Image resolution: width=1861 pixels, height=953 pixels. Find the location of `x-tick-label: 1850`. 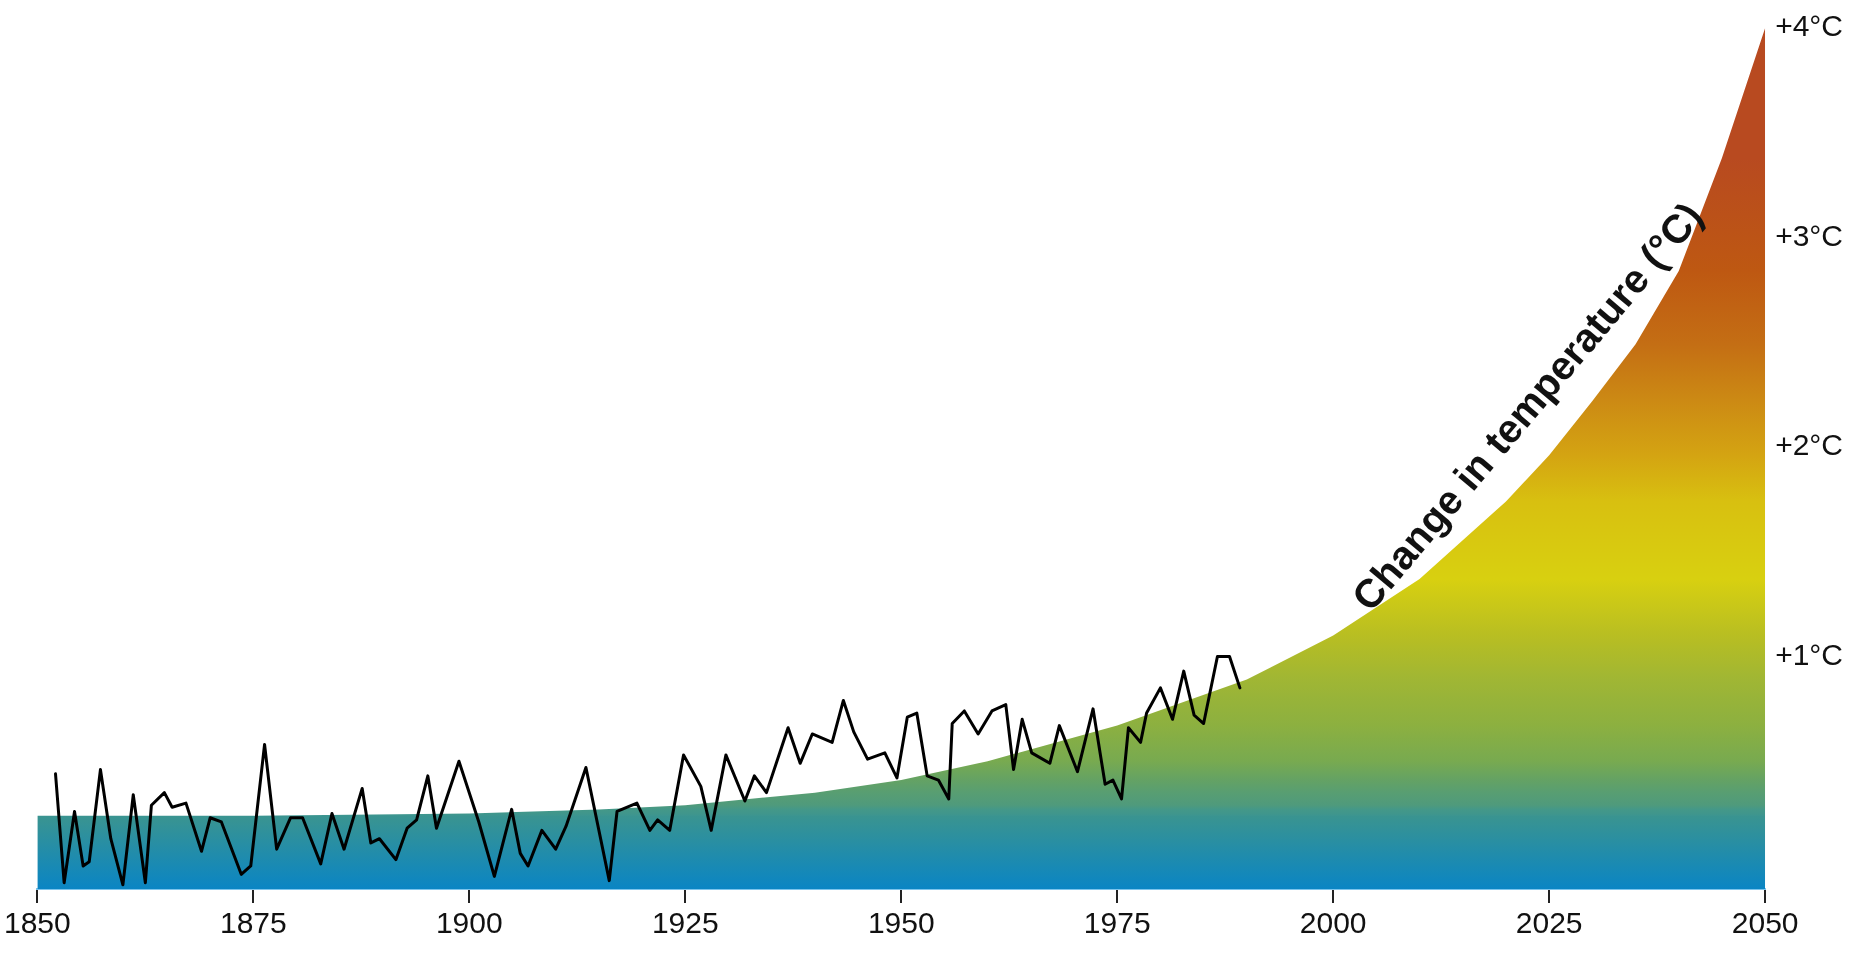

x-tick-label: 1850 is located at coordinates (37, 923).